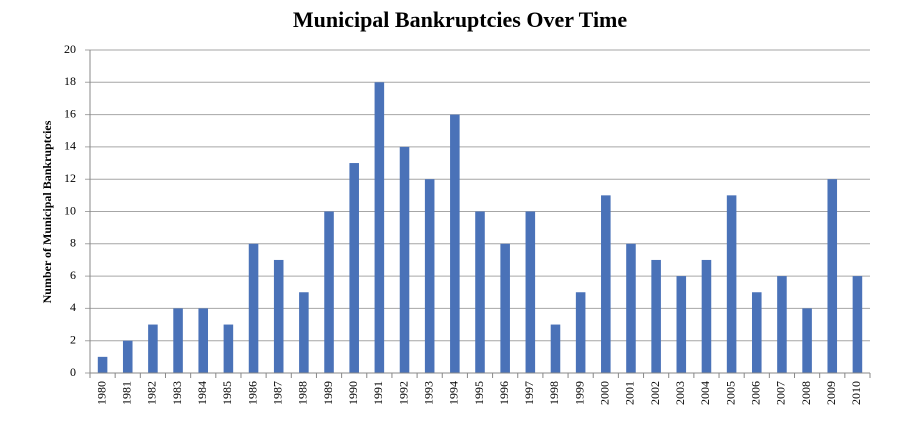 Image resolution: width=923 pixels, height=438 pixels. I want to click on y-tick-label: 4, so click(73, 307).